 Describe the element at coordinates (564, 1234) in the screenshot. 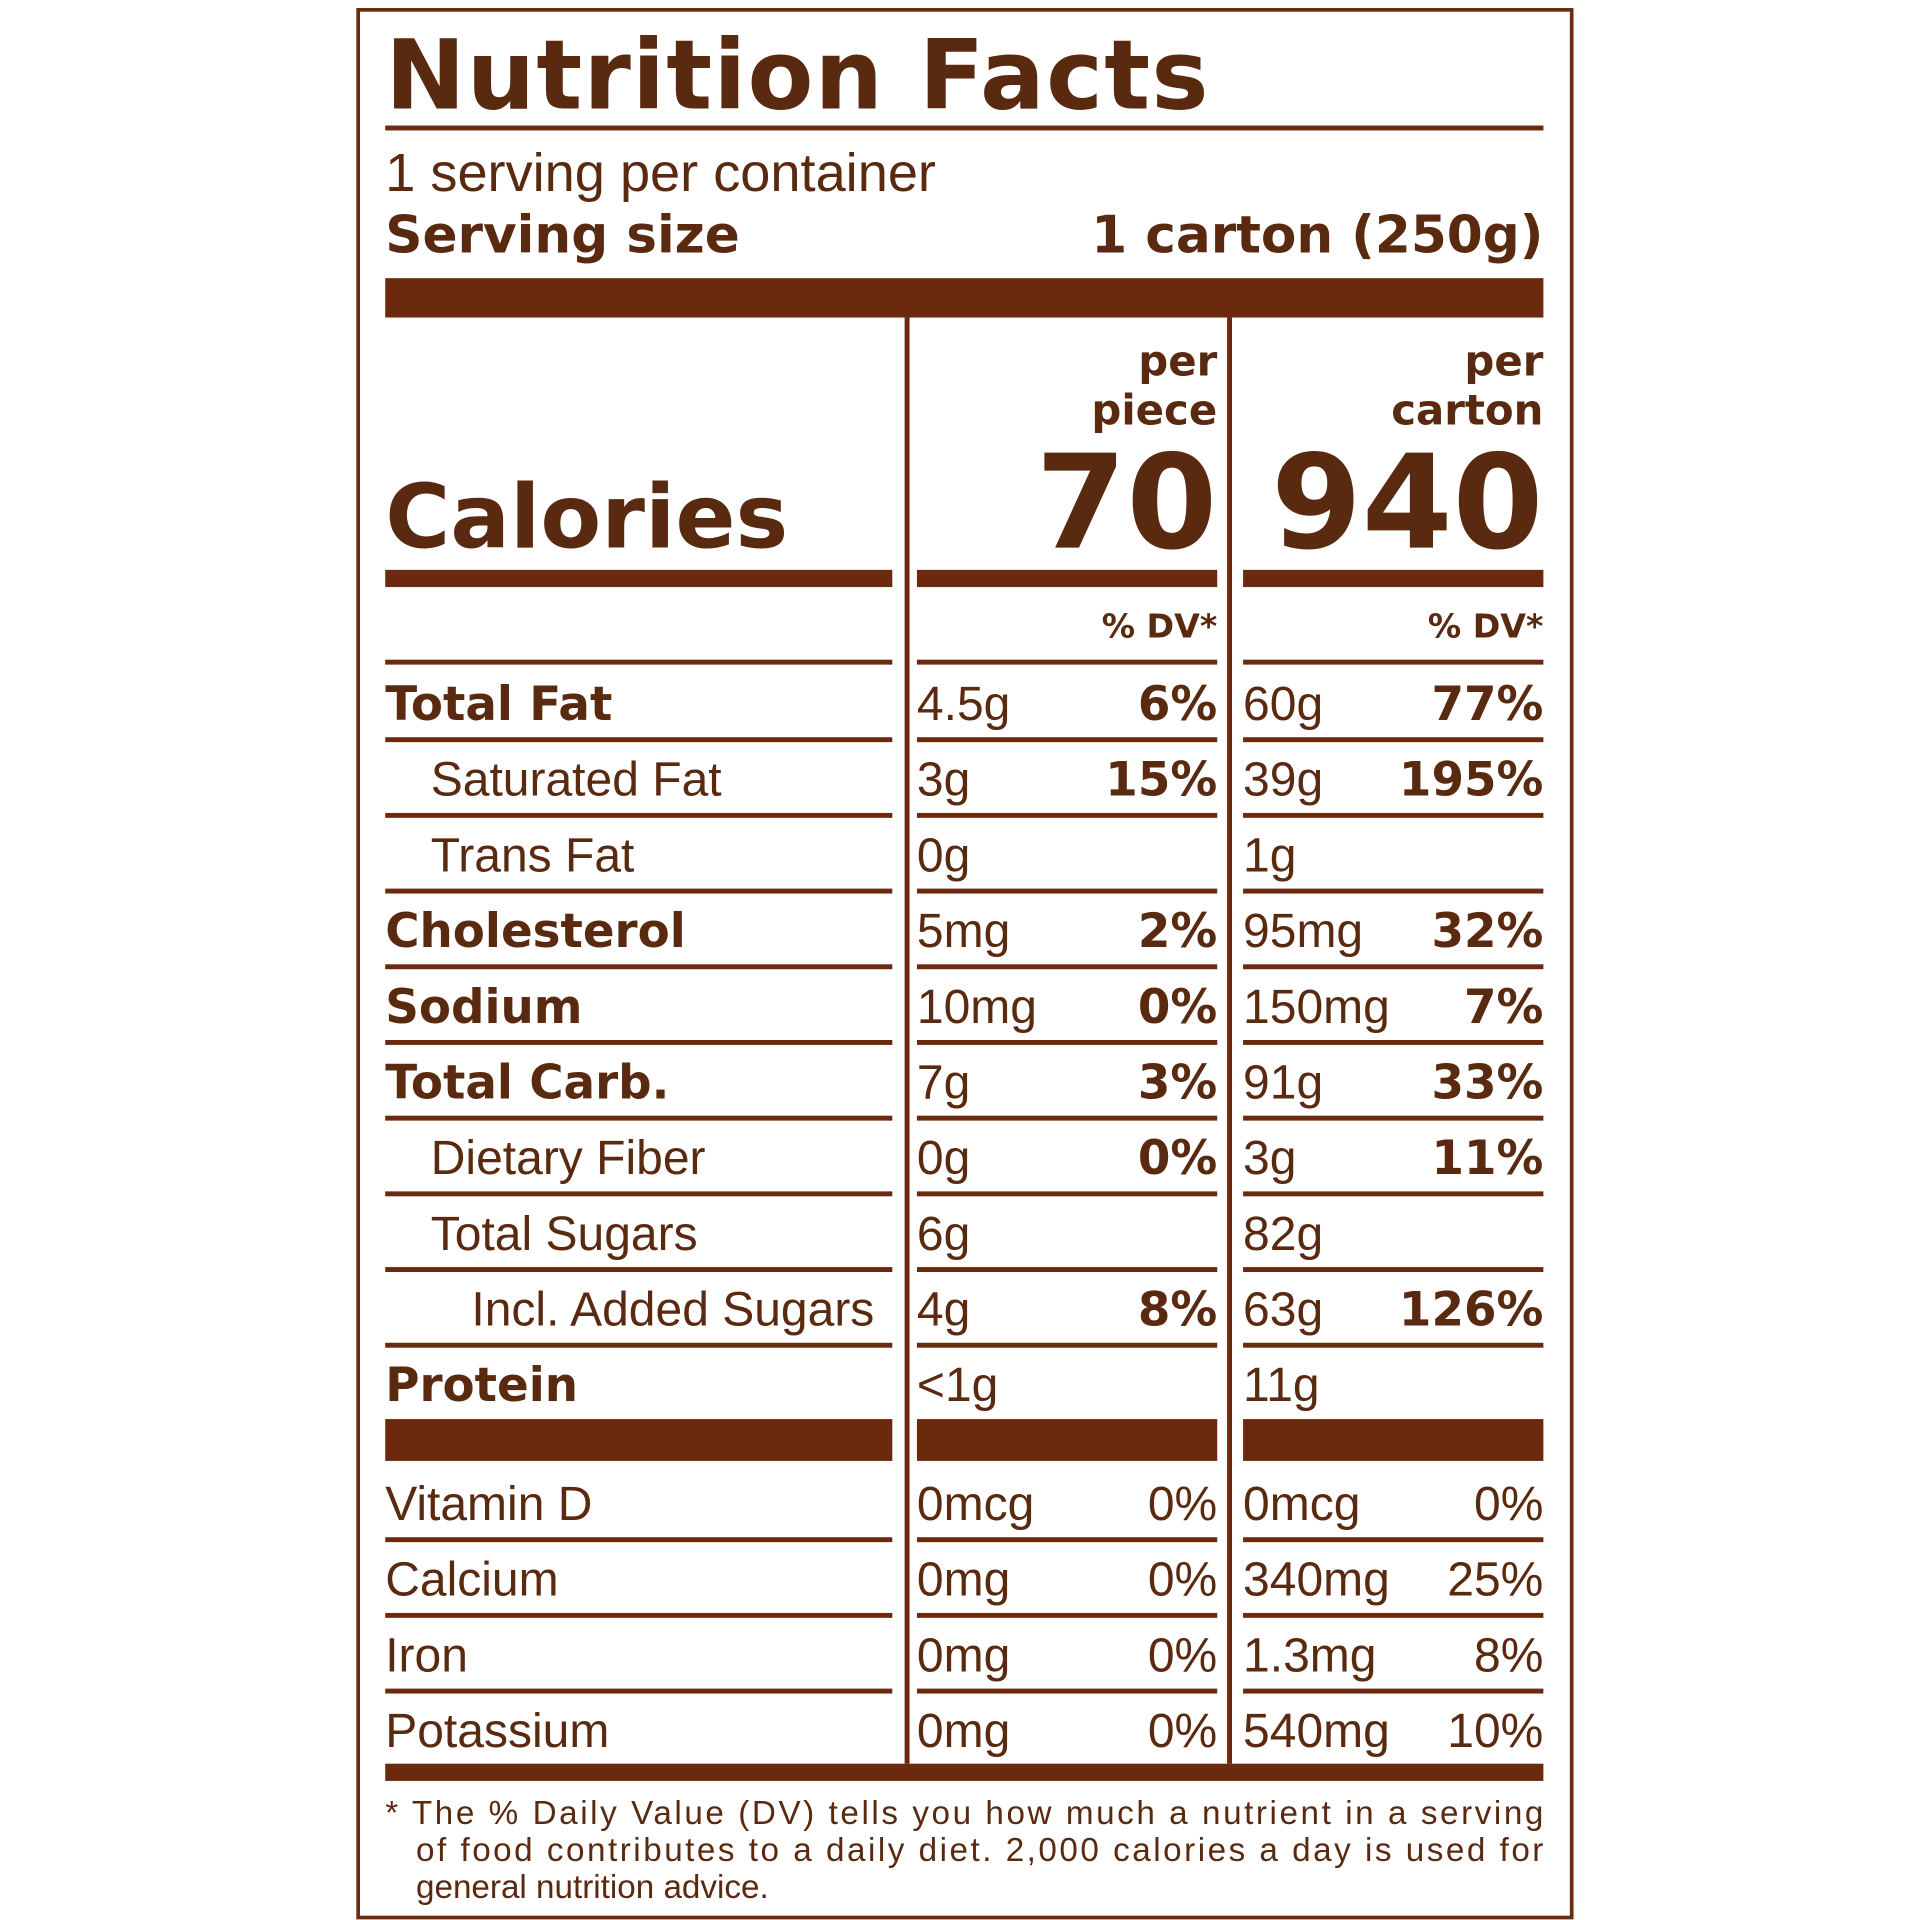

I see `nutrient-name: Total Sugars` at that location.